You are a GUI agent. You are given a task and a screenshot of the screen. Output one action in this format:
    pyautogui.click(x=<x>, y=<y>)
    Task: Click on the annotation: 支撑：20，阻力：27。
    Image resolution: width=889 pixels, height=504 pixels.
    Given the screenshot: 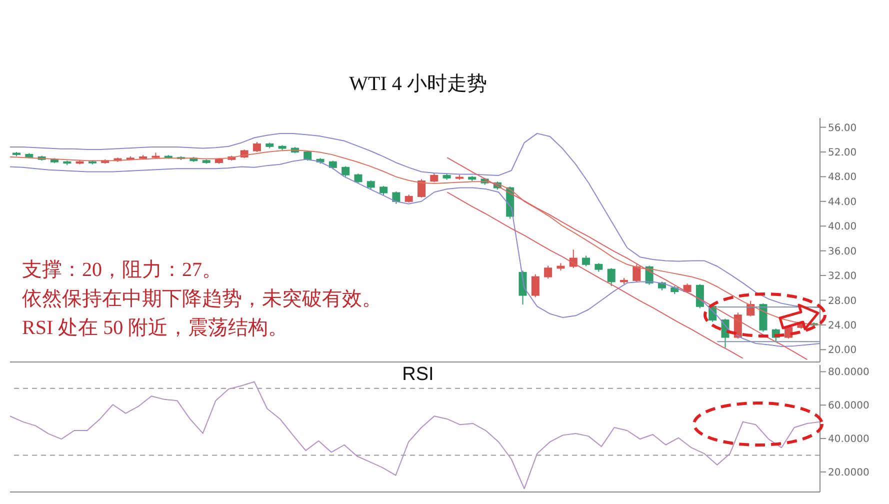 What is the action you would take?
    pyautogui.click(x=122, y=270)
    